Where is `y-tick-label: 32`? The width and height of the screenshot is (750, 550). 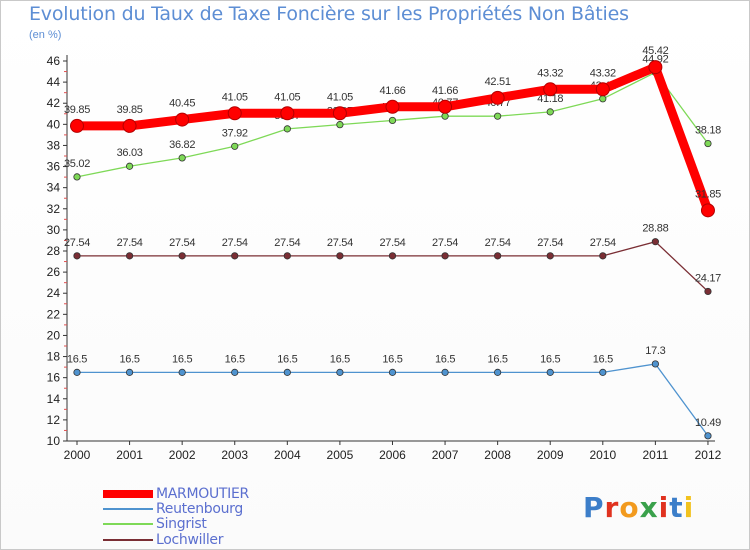 y-tick-label: 32 is located at coordinates (54, 209).